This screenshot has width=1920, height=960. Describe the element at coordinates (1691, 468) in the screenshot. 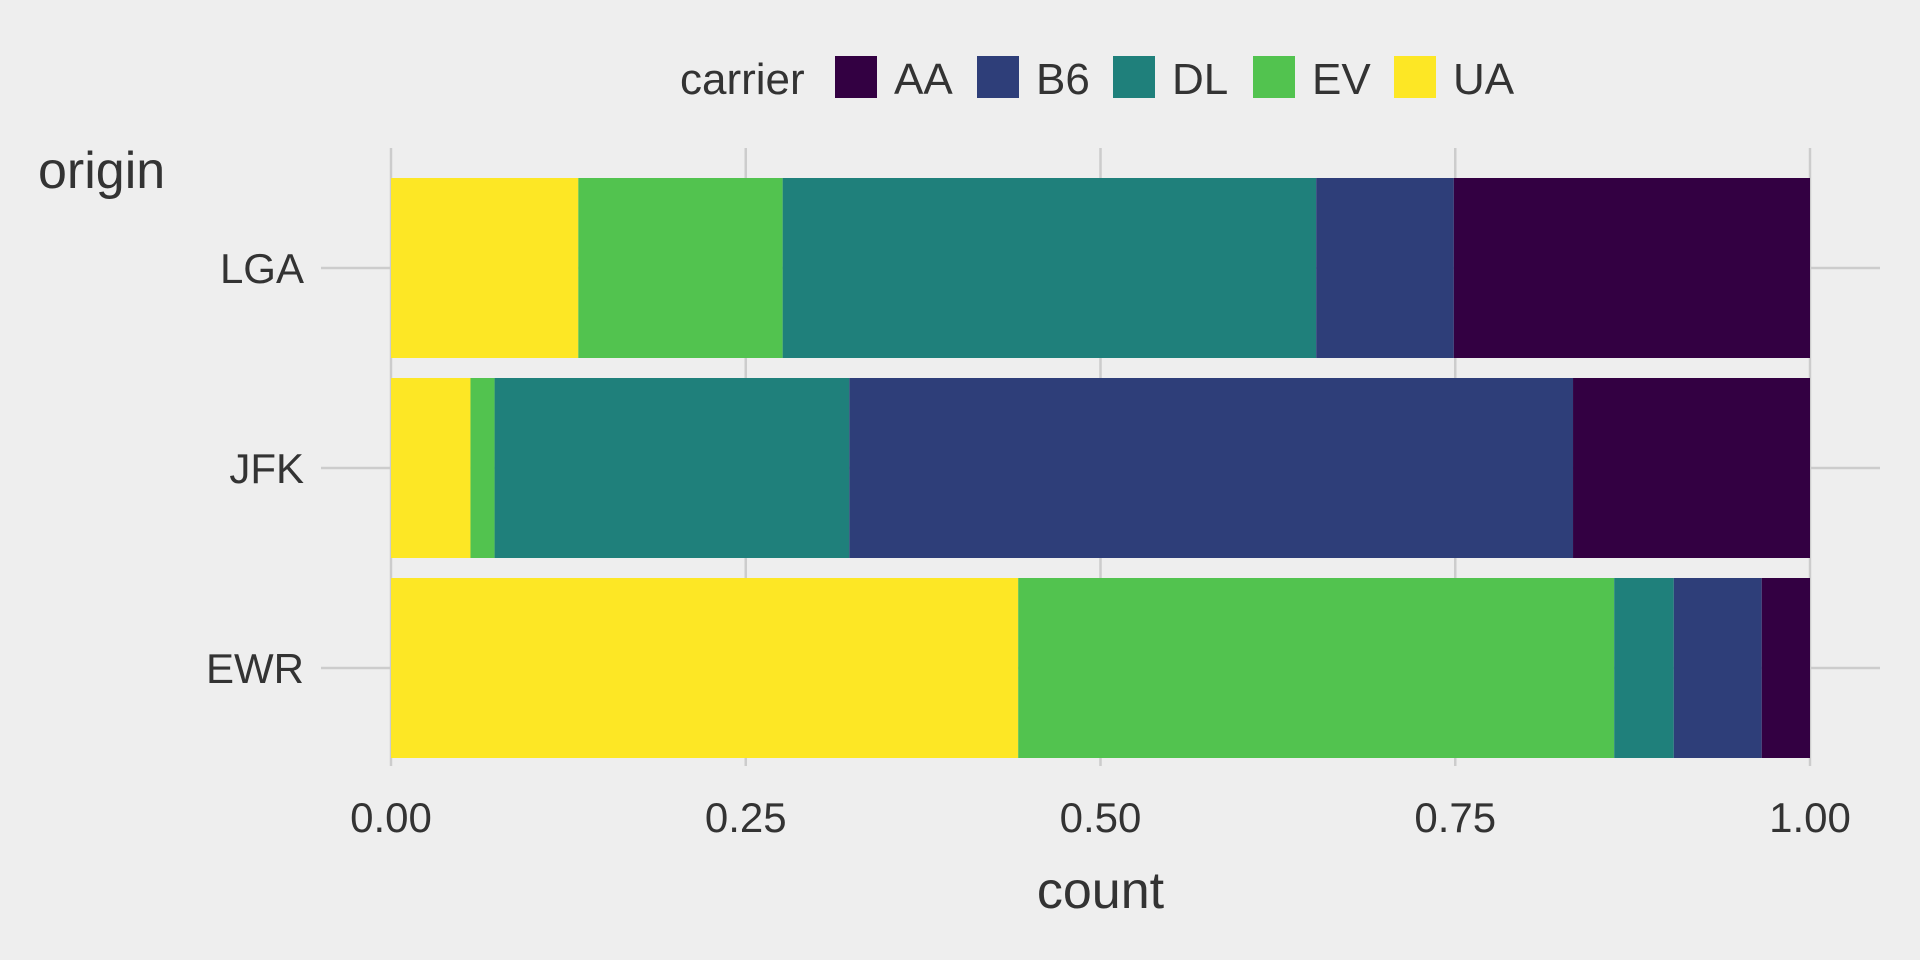

I see `bar-segment-jfk-aa` at that location.